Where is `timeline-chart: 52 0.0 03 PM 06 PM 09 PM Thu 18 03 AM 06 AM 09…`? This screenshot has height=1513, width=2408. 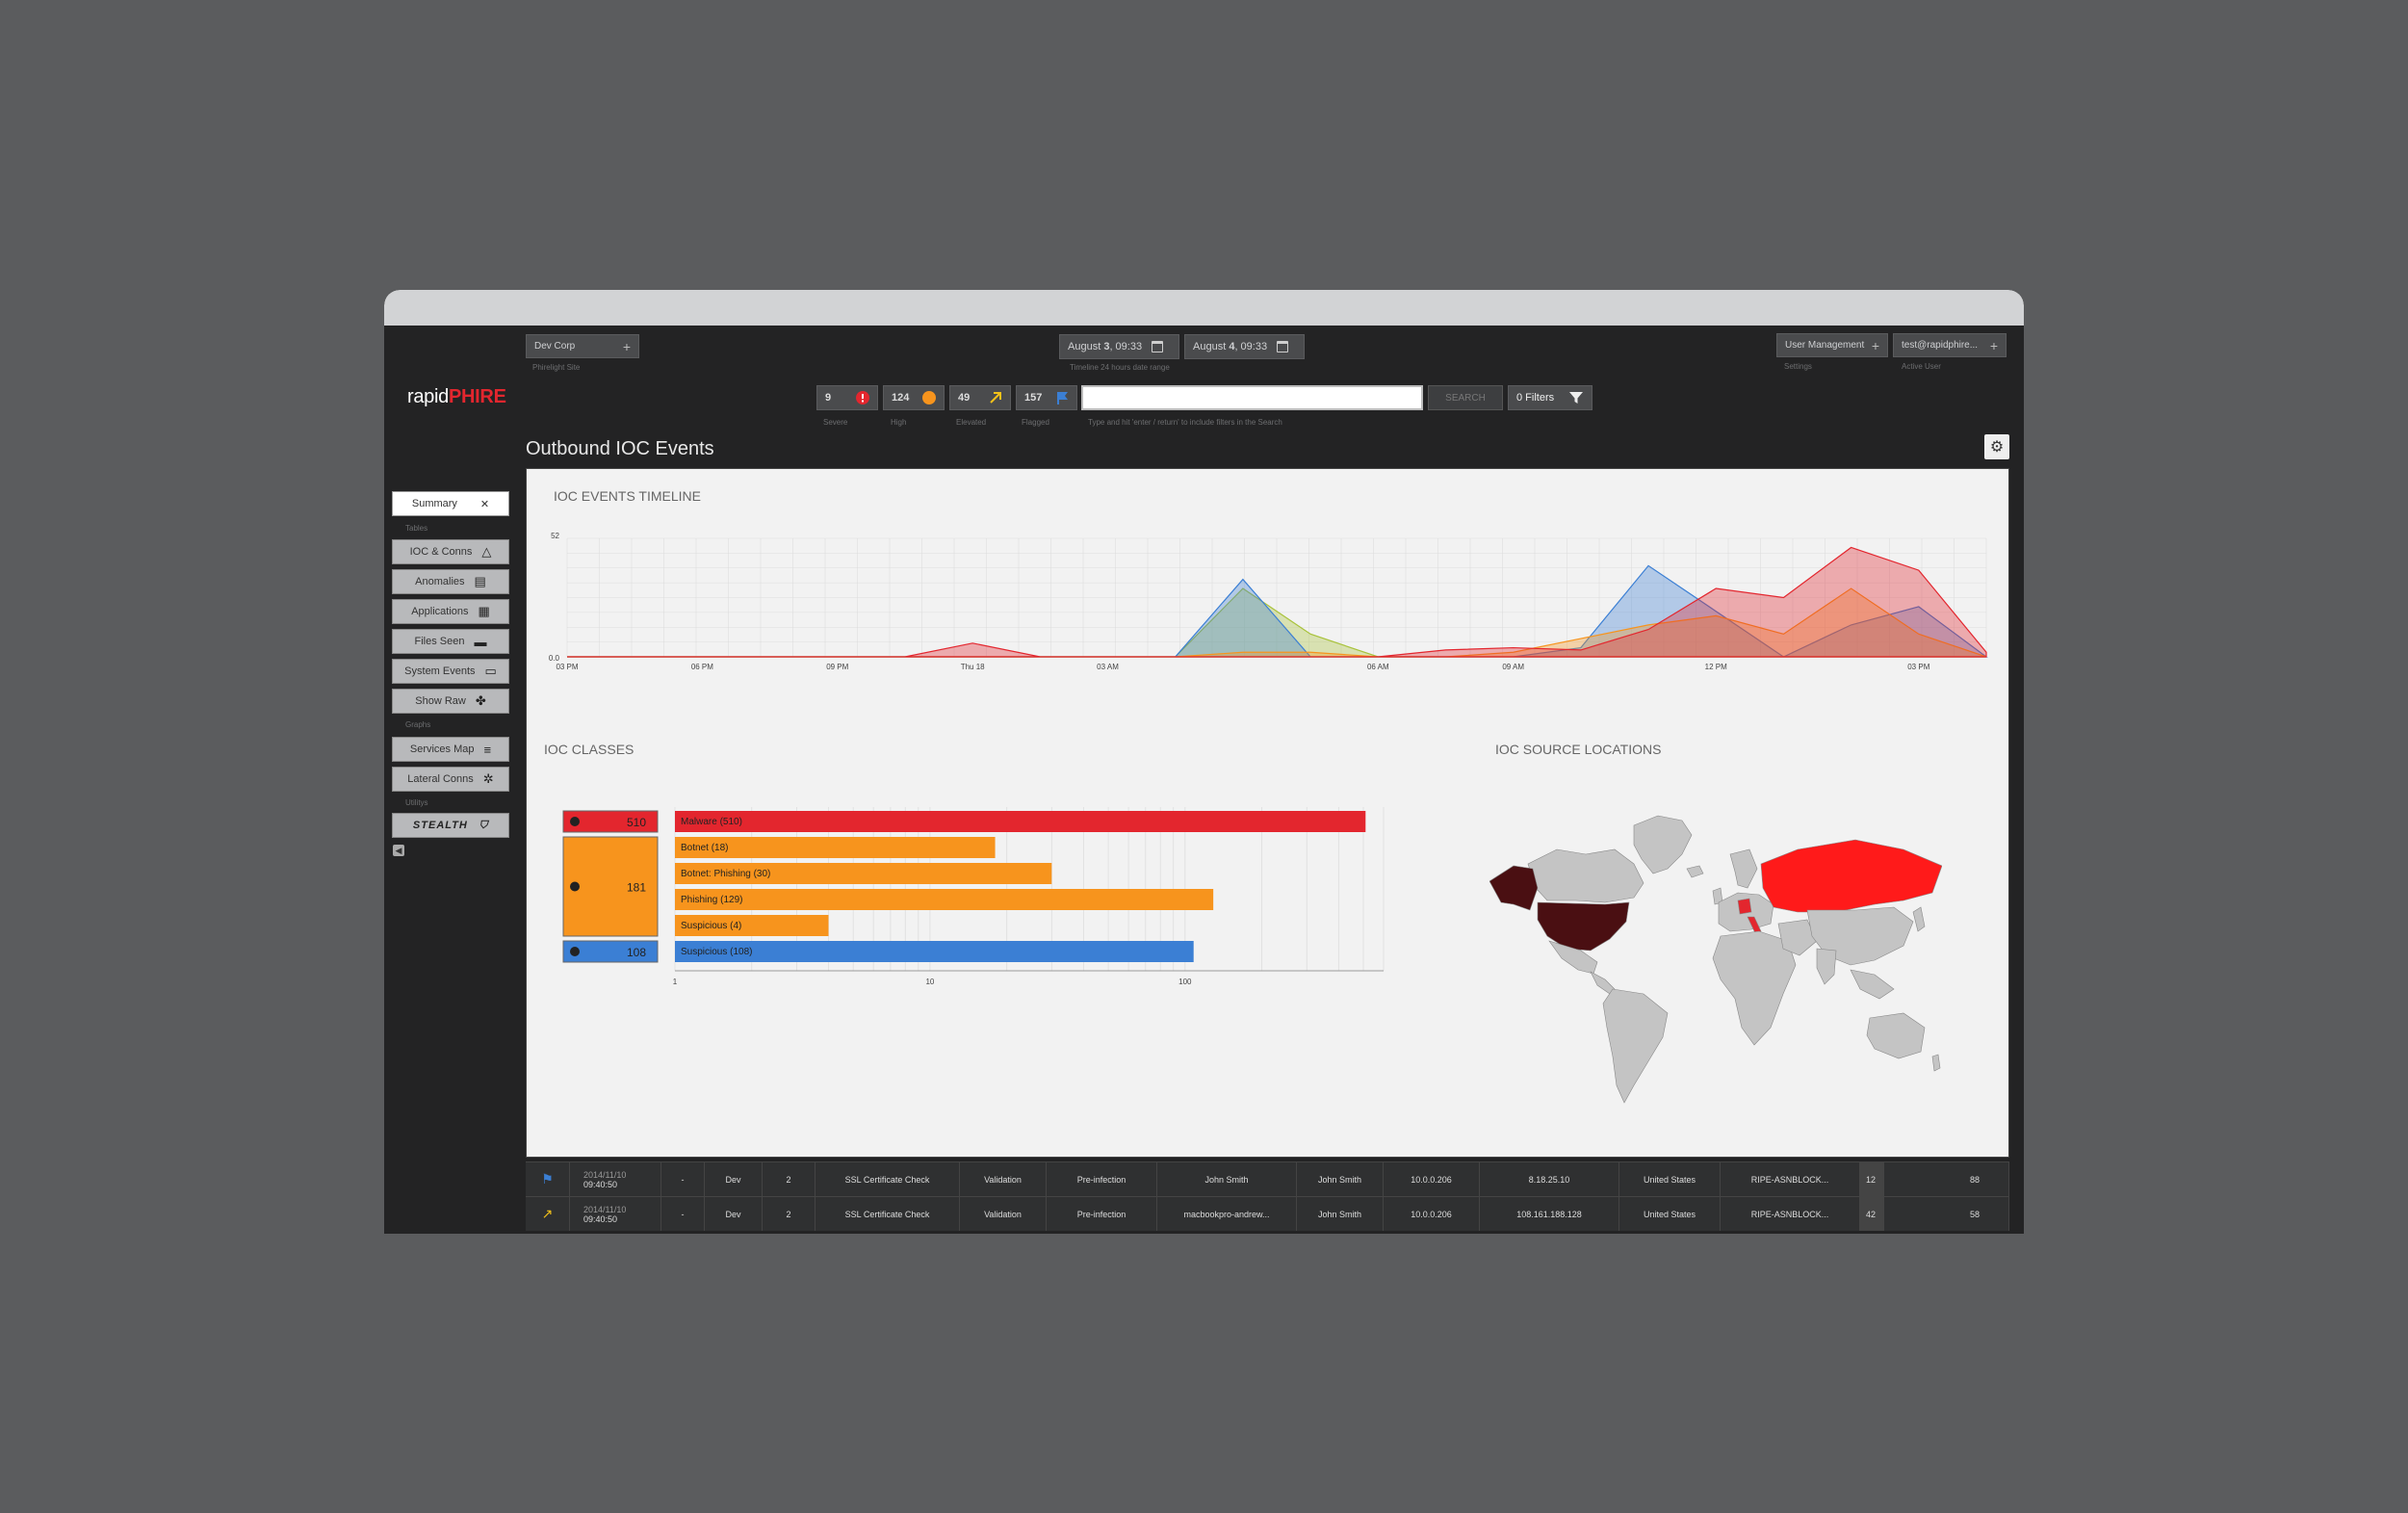
timeline-chart: 52 0.0 03 PM 06 PM 09 PM Thu 18 03 AM 06 AM 09… is located at coordinates (1268, 601).